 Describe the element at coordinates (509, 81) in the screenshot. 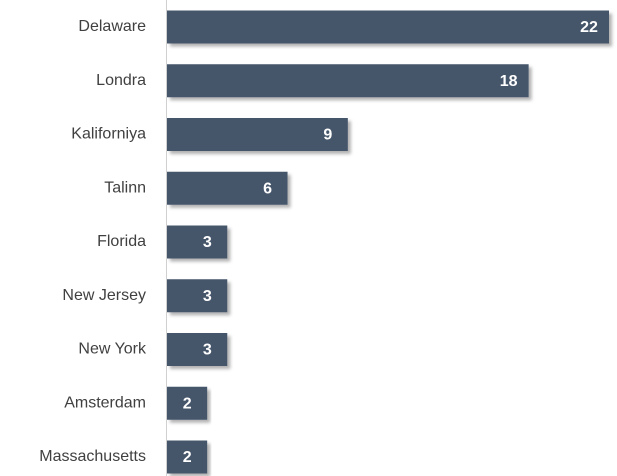

I see `value-label: 18` at that location.